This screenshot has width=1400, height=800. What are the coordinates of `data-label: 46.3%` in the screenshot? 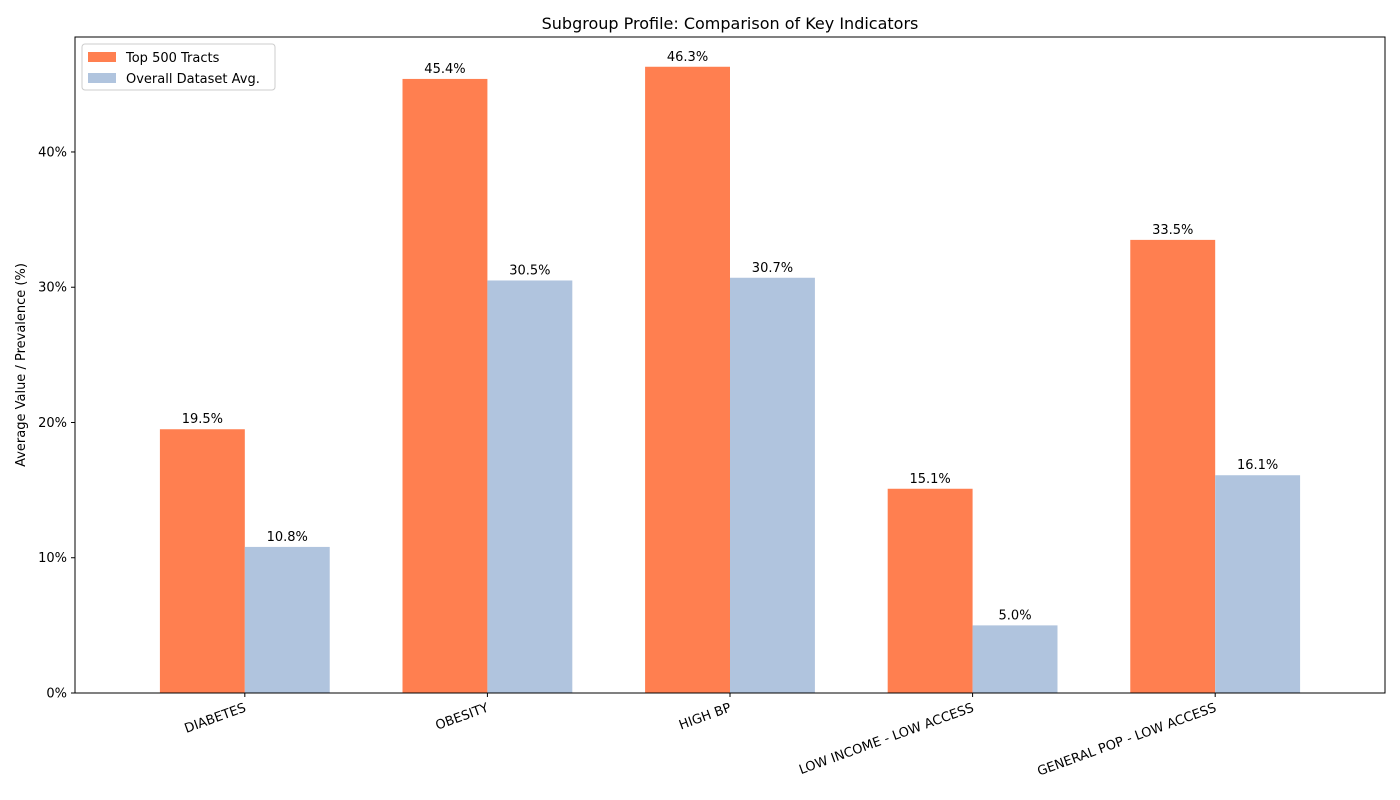 It's located at (687, 57).